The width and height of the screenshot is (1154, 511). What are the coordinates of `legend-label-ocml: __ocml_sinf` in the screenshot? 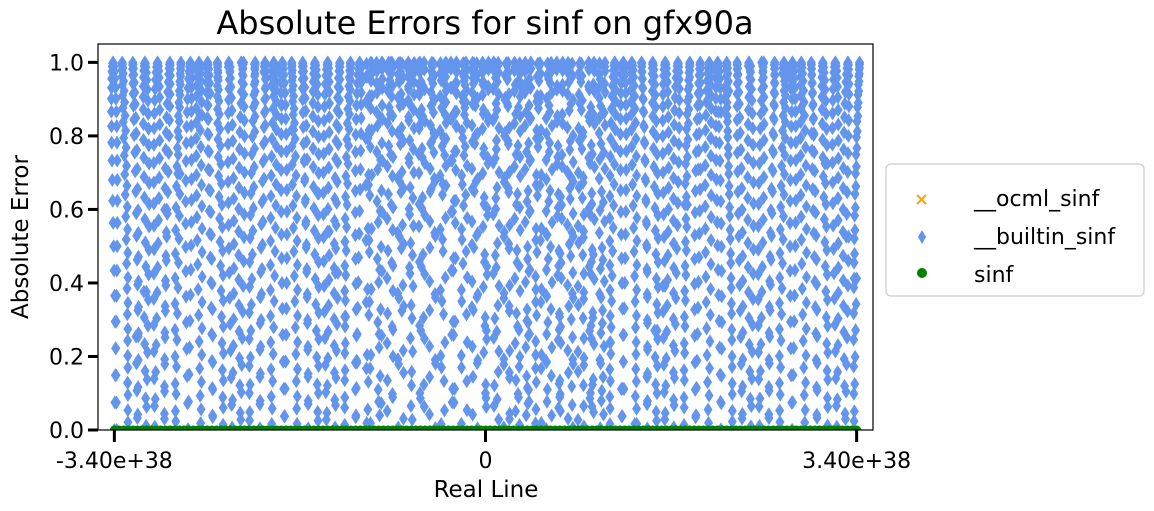 It's located at (1037, 199).